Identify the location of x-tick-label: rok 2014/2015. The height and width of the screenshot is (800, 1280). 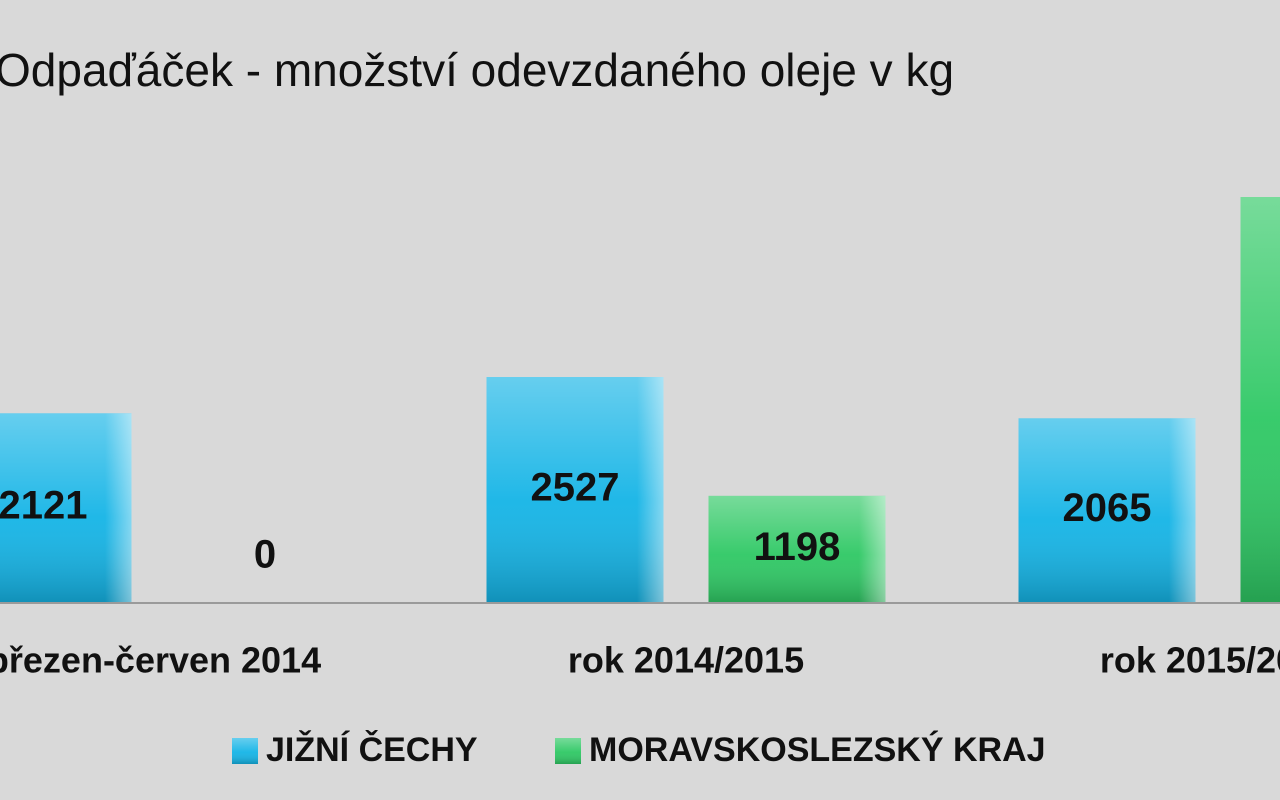
(686, 660).